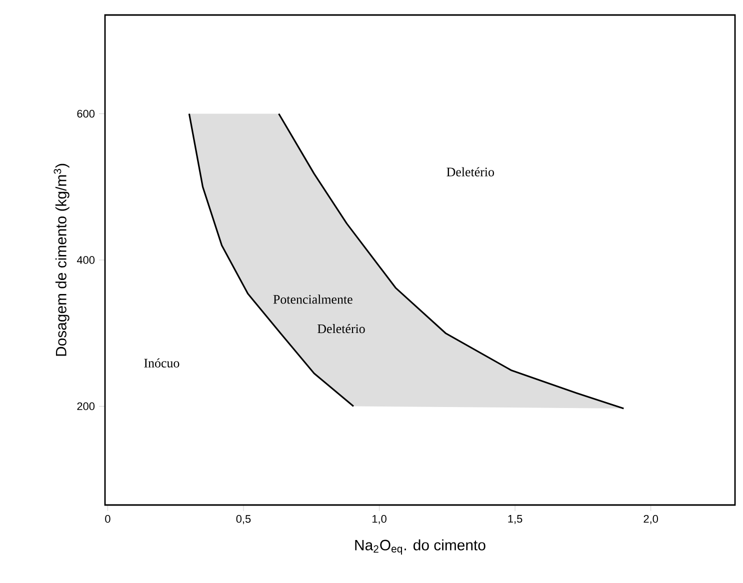 The height and width of the screenshot is (583, 743). What do you see at coordinates (86, 406) in the screenshot?
I see `y-tick-label: 200` at bounding box center [86, 406].